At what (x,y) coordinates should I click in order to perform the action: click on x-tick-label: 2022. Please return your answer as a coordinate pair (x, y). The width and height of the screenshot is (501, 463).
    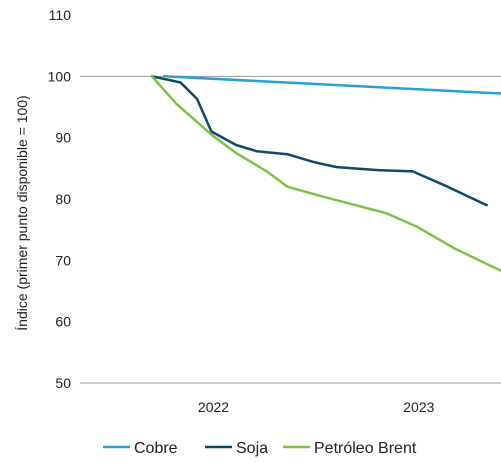
    Looking at the image, I should click on (213, 407).